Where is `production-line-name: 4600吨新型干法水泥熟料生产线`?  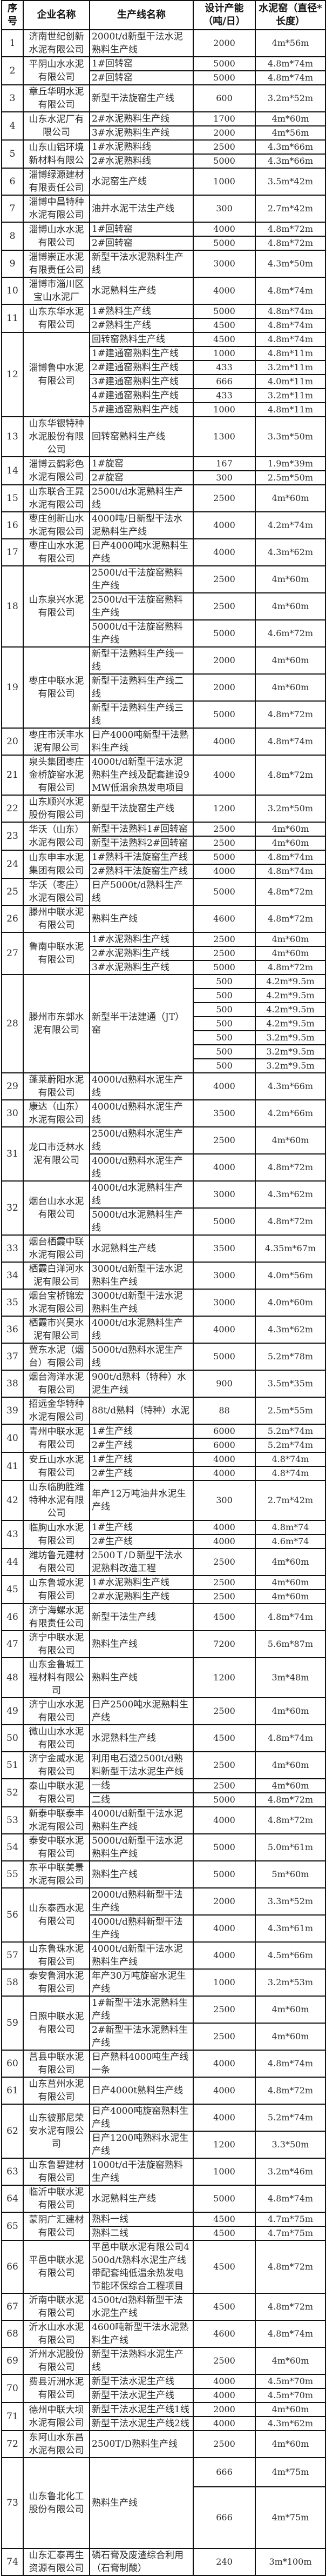 production-line-name: 4600吨新型干法水泥熟料生产线 is located at coordinates (141, 2334).